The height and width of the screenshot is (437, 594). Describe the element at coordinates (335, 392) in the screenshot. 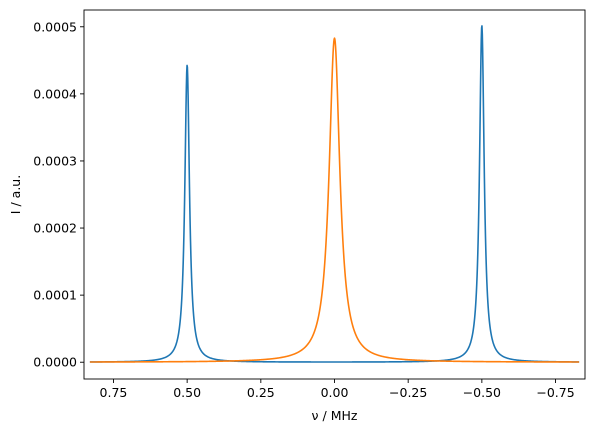

I see `x-tick-label: 0.00` at that location.